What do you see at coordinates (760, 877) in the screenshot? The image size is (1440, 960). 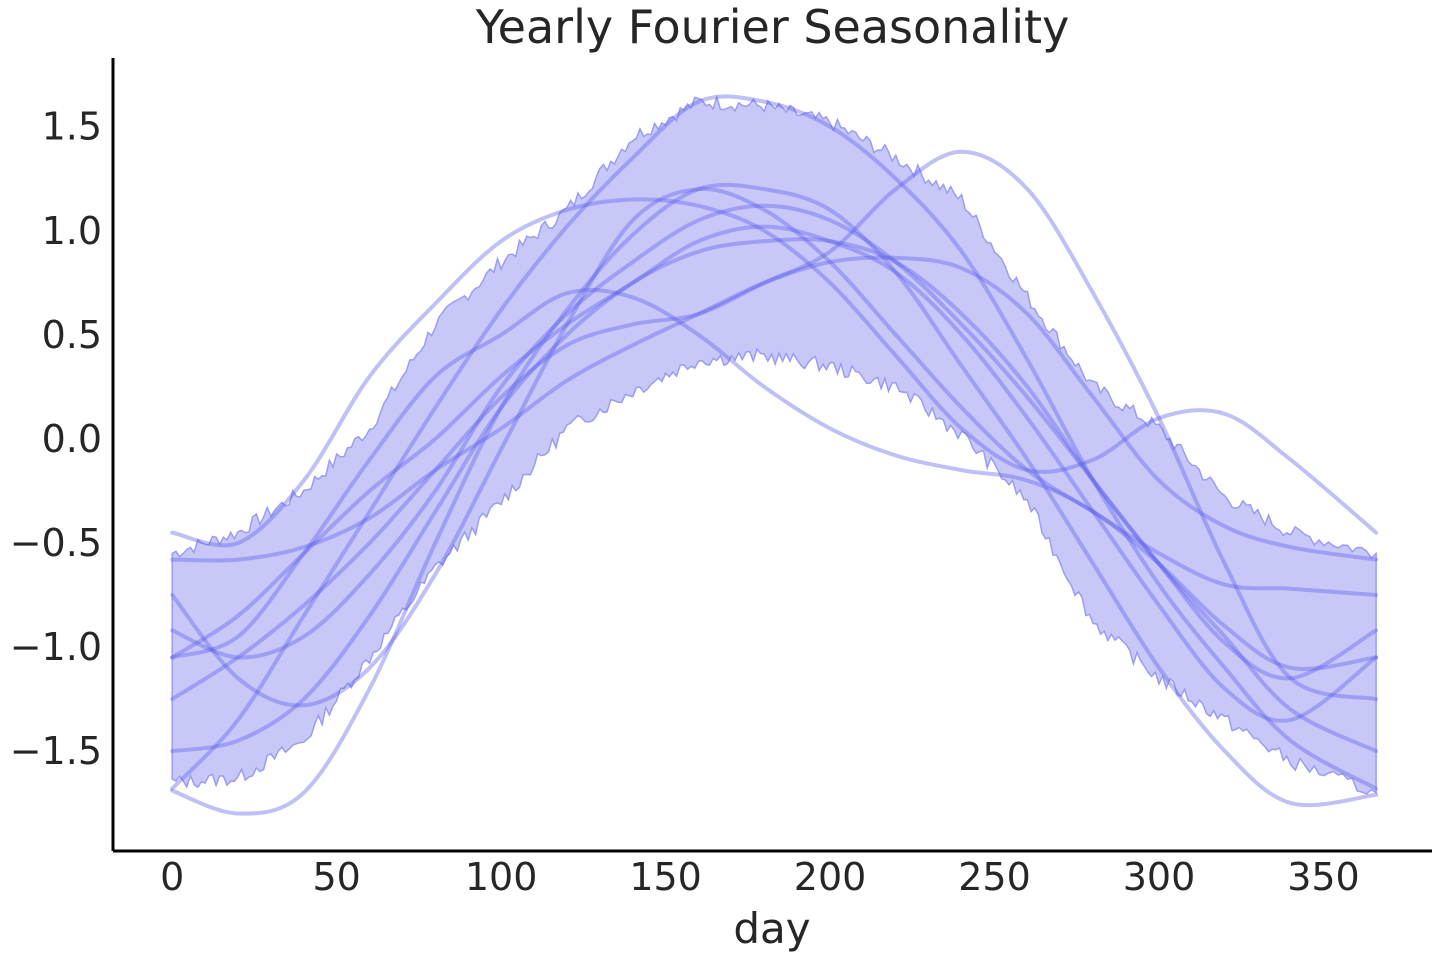 I see `x-tick-labels: 0 50 100 150 200 250 300 350` at bounding box center [760, 877].